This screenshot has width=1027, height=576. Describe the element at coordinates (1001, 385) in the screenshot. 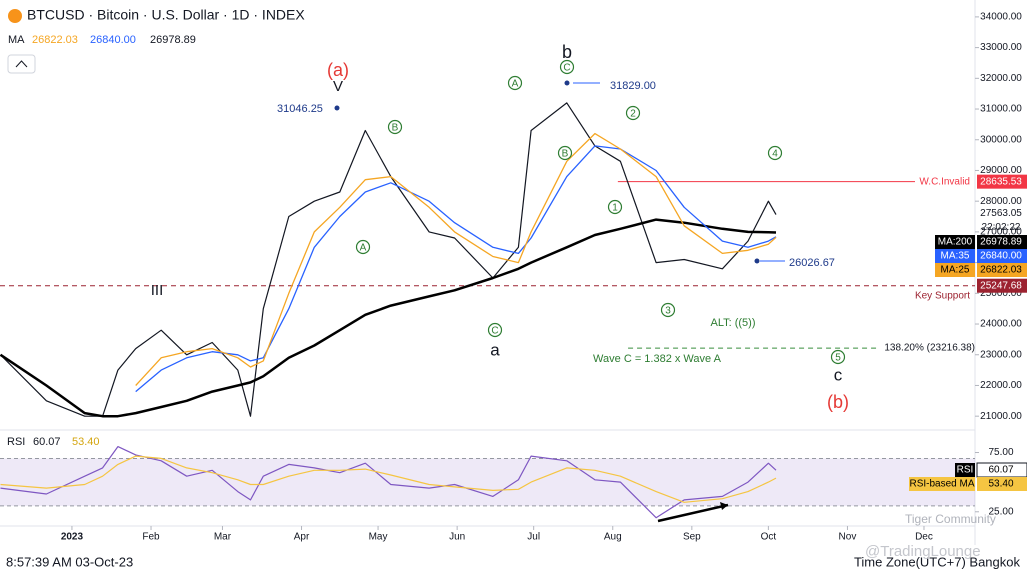

I see `y-tick-label: 22000.00` at that location.